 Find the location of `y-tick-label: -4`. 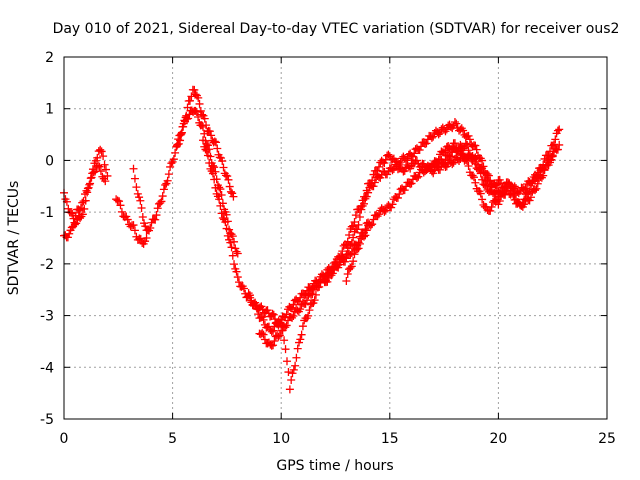

y-tick-label: -4 is located at coordinates (47, 368).